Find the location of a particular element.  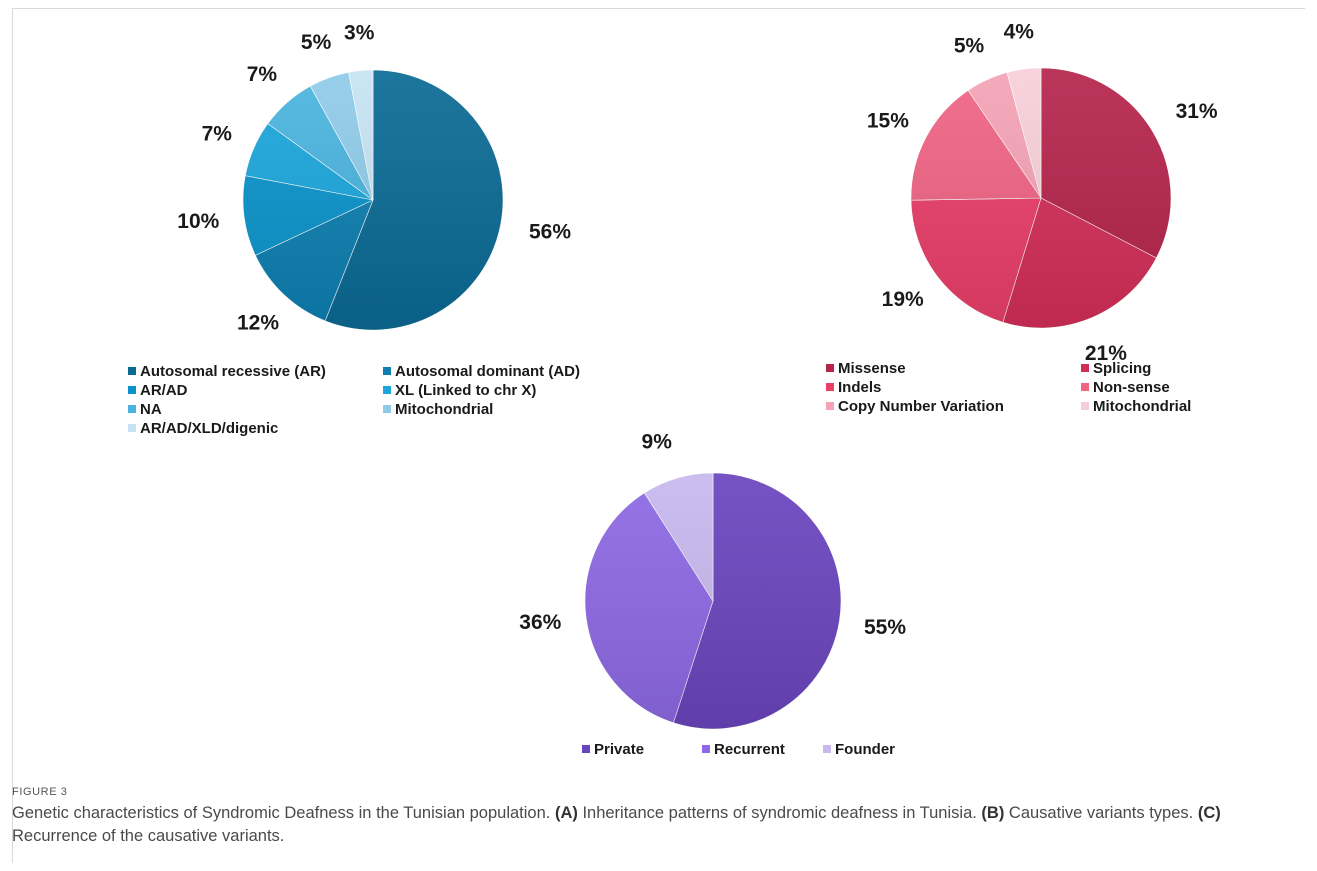

legend-label: Missense is located at coordinates (872, 368).